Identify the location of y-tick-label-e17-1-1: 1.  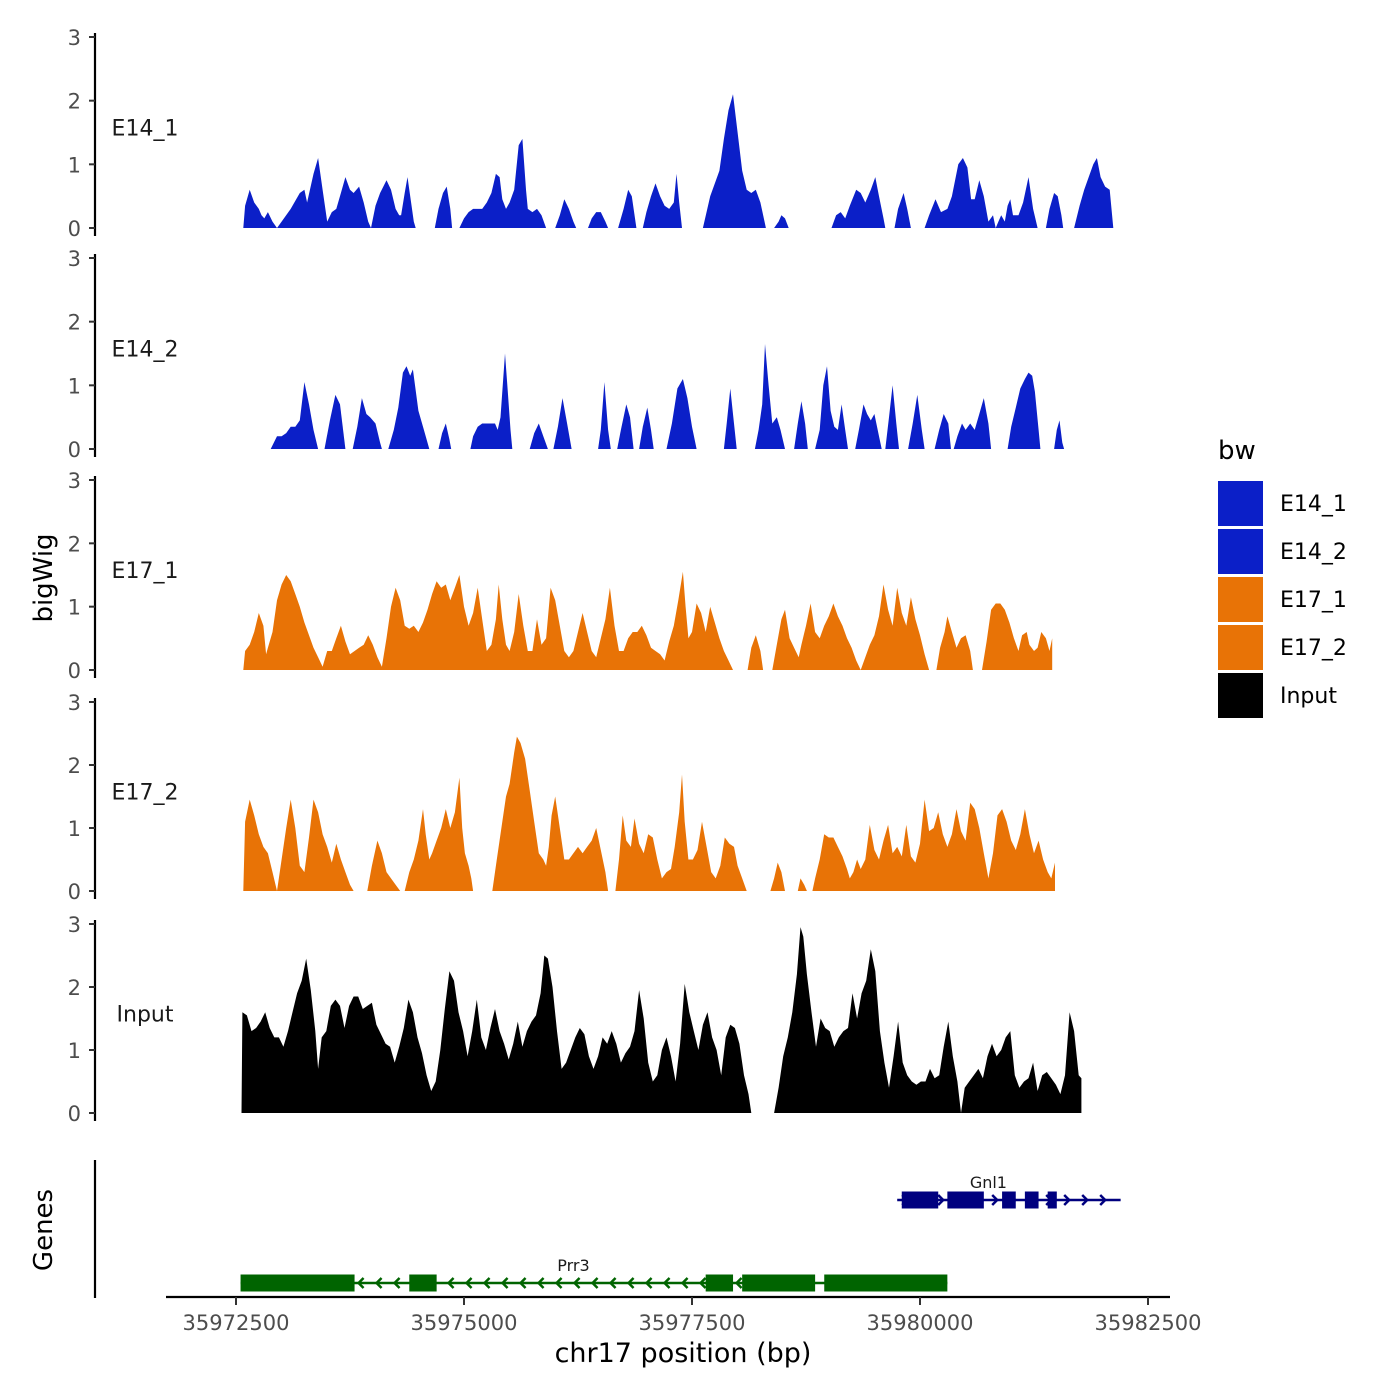
(74, 608).